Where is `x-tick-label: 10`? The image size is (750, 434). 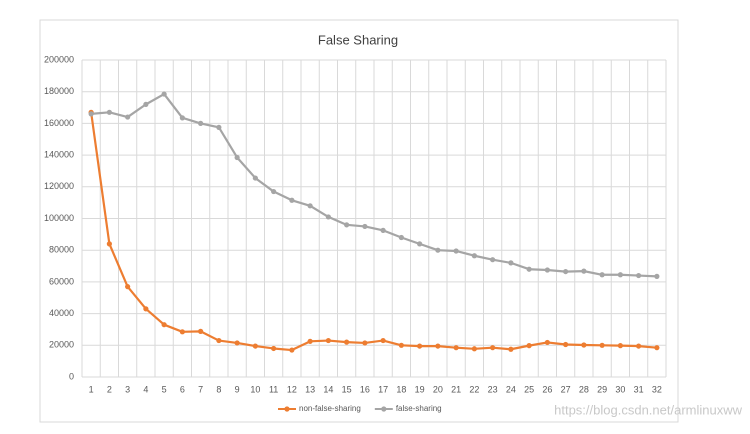
x-tick-label: 10 is located at coordinates (255, 389).